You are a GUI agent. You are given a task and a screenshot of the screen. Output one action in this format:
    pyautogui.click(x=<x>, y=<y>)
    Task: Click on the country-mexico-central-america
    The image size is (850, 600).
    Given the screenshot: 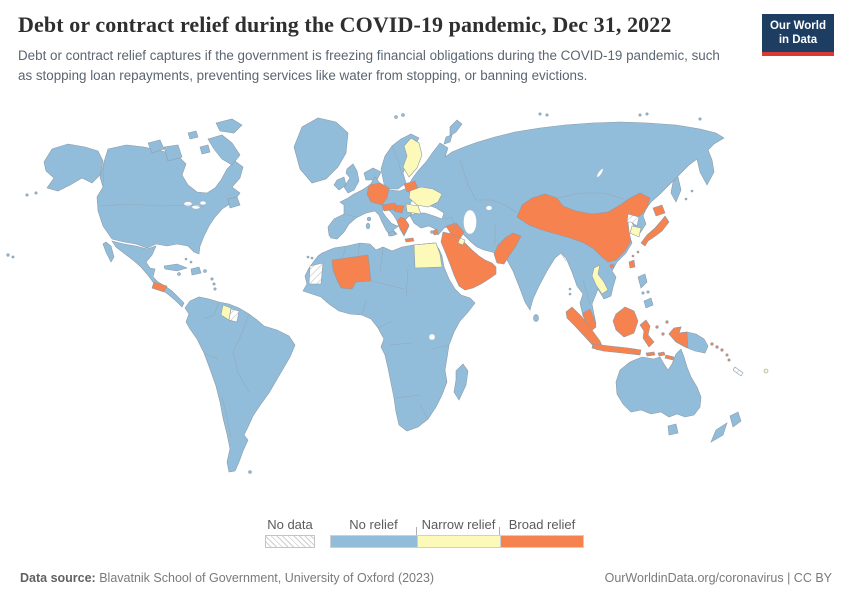 What is the action you would take?
    pyautogui.click(x=148, y=274)
    